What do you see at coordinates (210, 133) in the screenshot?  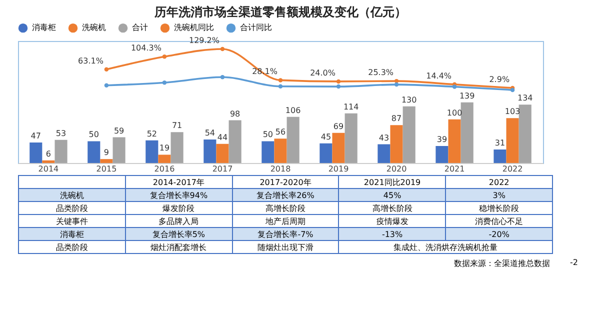 I see `data-label: 54` at bounding box center [210, 133].